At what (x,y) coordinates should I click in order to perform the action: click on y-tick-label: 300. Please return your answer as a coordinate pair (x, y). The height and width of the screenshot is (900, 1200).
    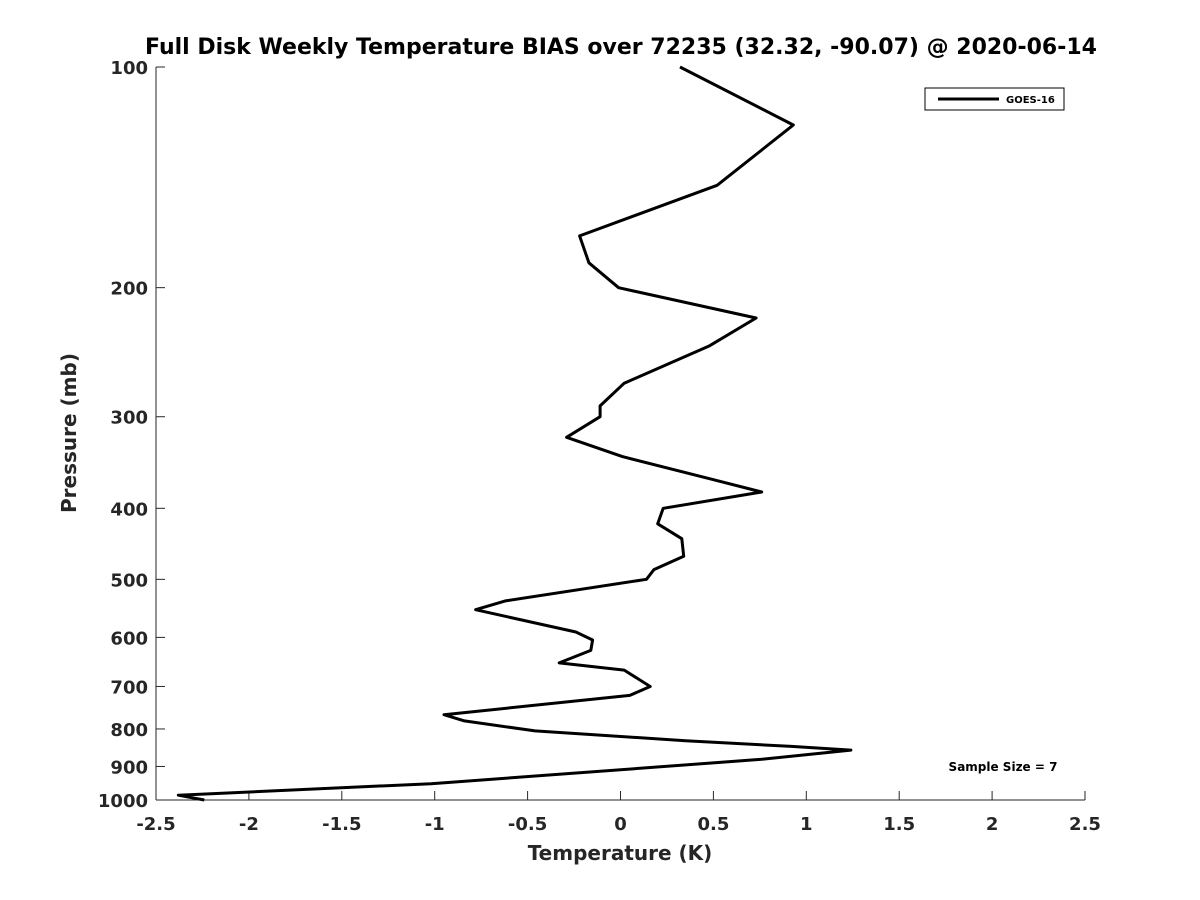
    Looking at the image, I should click on (129, 418).